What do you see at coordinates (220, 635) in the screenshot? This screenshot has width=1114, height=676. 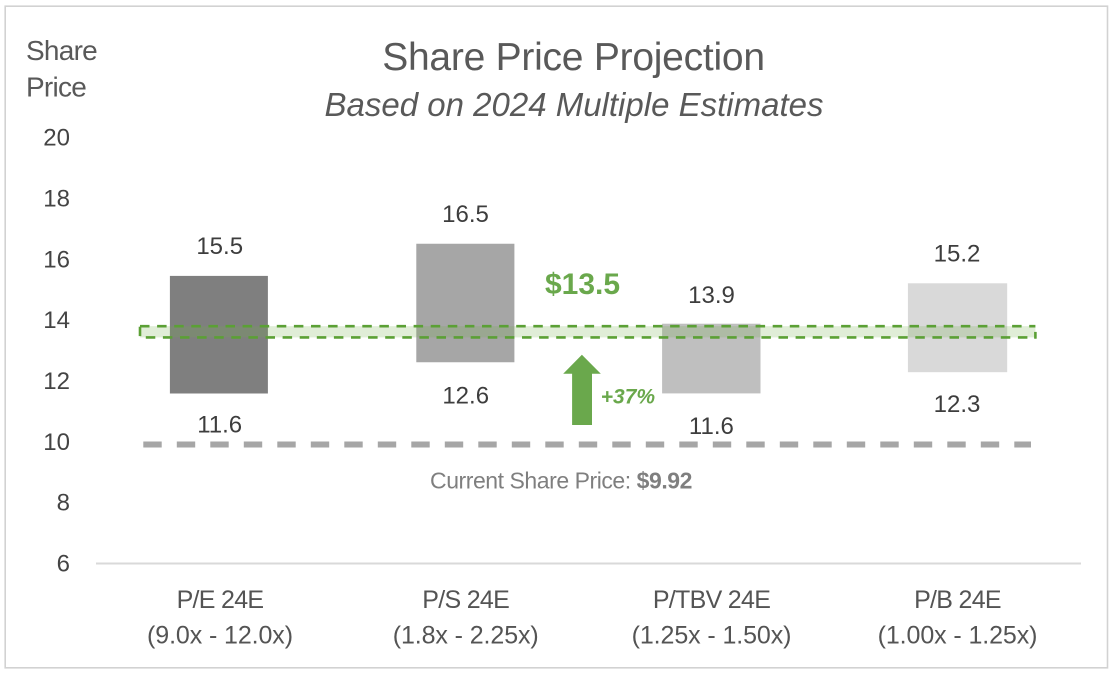 I see `svg-text: (9.0x - 12.0x)` at bounding box center [220, 635].